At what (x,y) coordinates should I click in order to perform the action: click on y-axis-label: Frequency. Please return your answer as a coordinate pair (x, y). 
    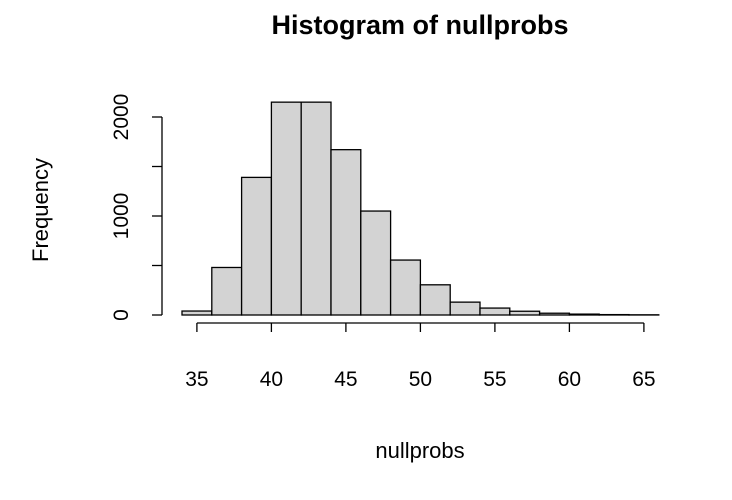
    Looking at the image, I should click on (40, 210).